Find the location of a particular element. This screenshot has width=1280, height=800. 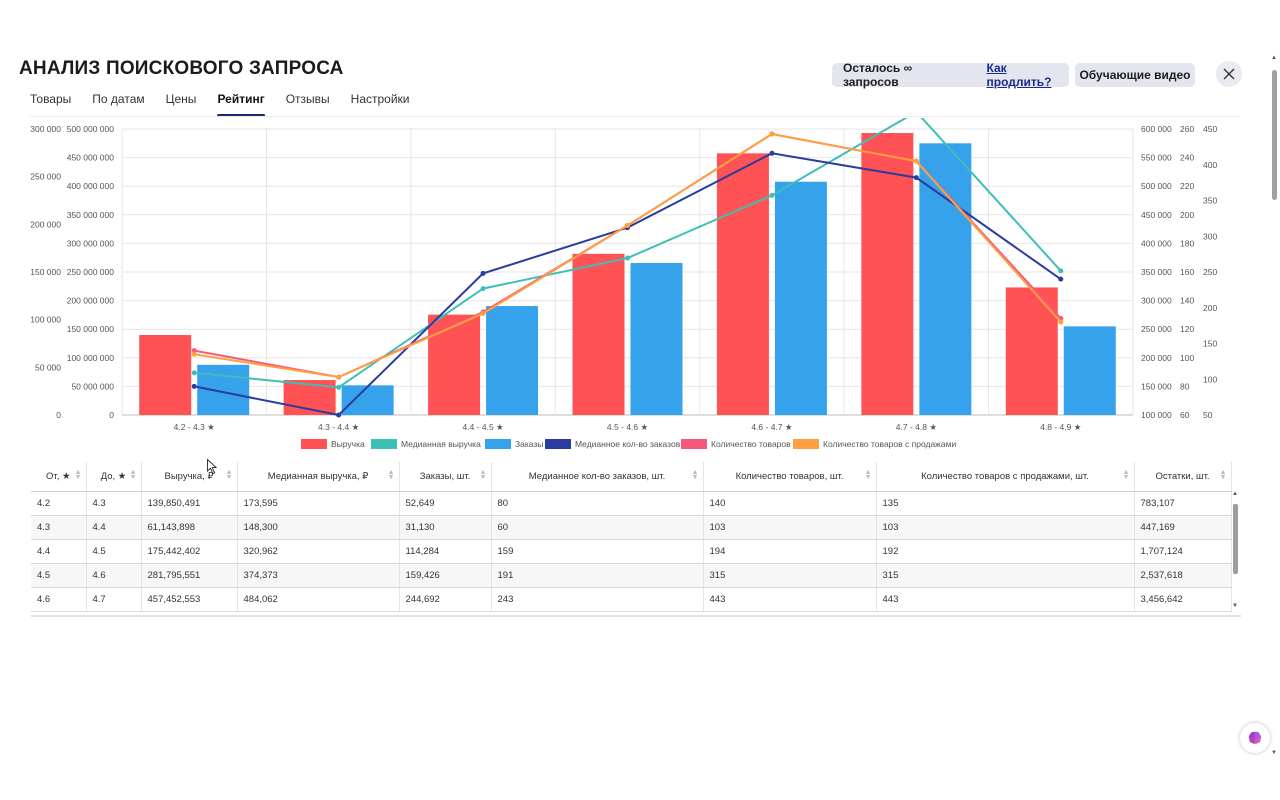

tab-0: Товары is located at coordinates (51, 99).